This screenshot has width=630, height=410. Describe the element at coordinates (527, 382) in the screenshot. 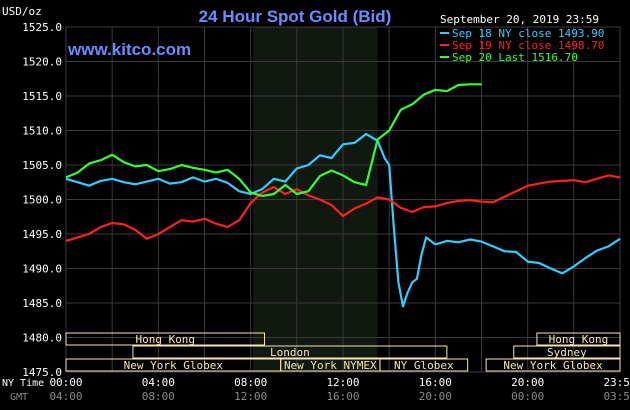

I see `x-tick-label-ny: 20:00` at that location.